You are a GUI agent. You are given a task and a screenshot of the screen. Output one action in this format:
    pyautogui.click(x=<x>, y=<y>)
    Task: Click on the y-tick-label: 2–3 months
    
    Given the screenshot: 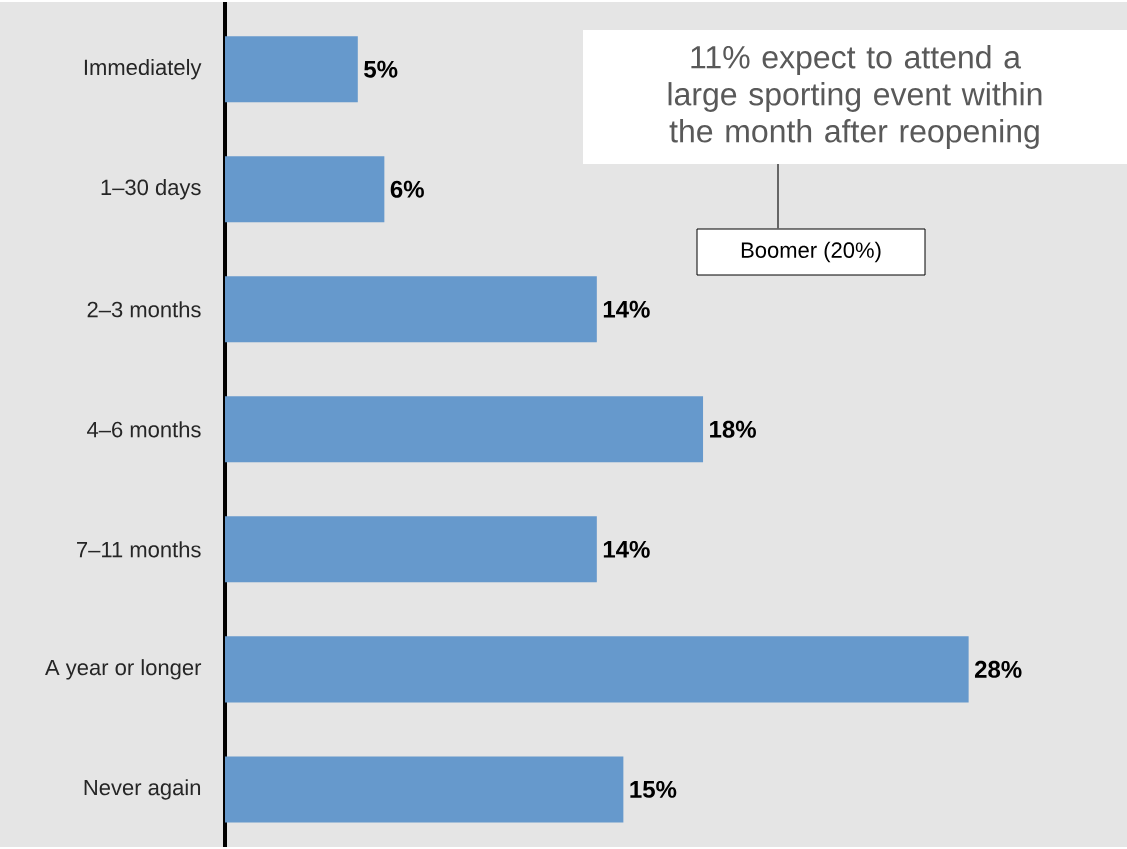 What is the action you would take?
    pyautogui.click(x=144, y=309)
    